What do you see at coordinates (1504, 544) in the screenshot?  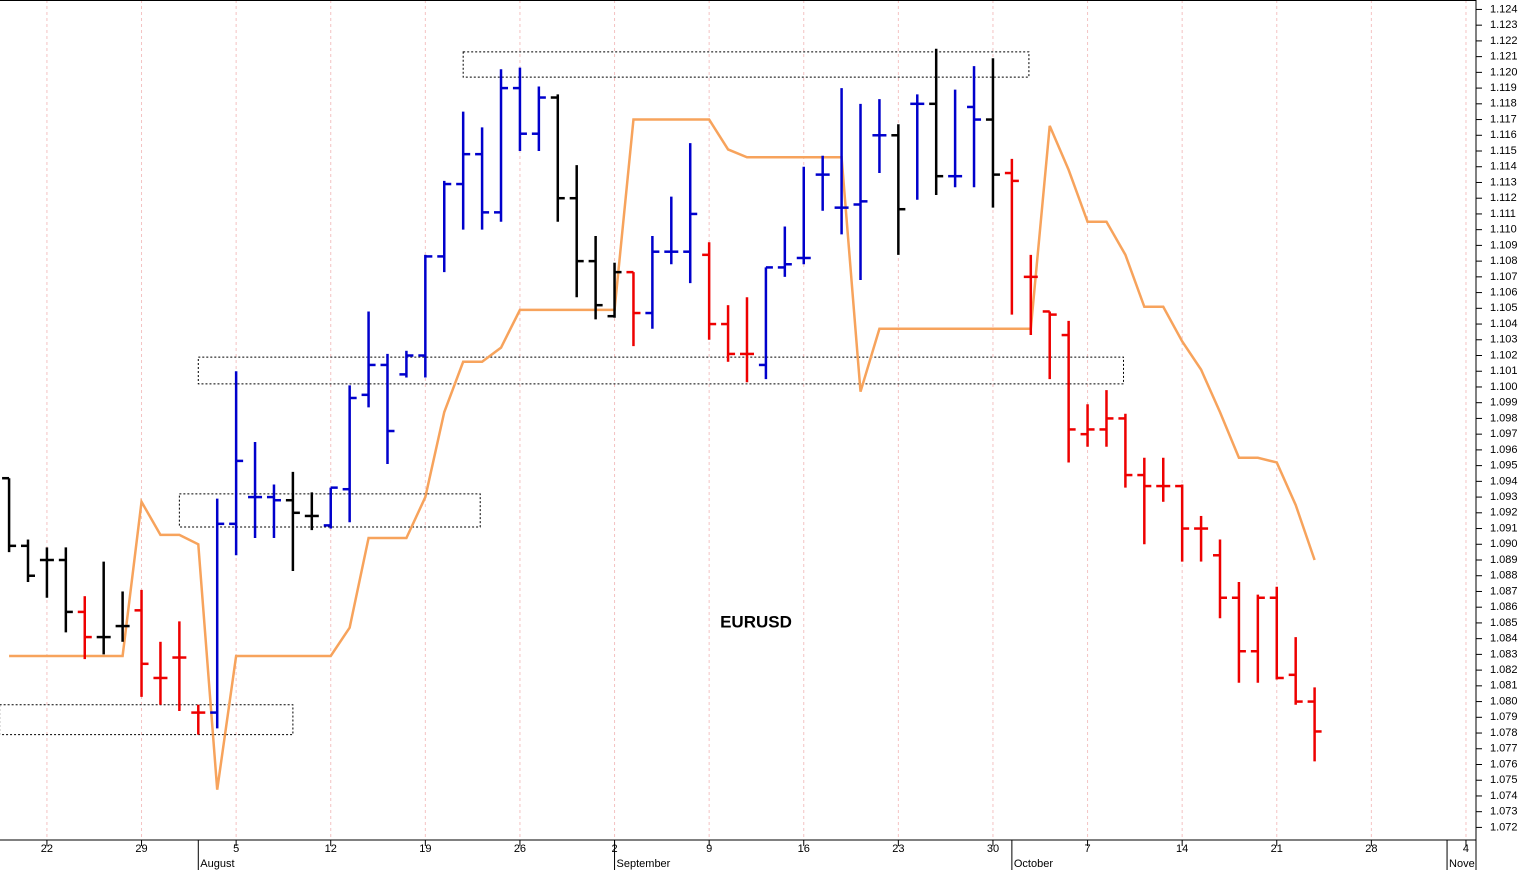 I see `y-tick-label: 1.090` at bounding box center [1504, 544].